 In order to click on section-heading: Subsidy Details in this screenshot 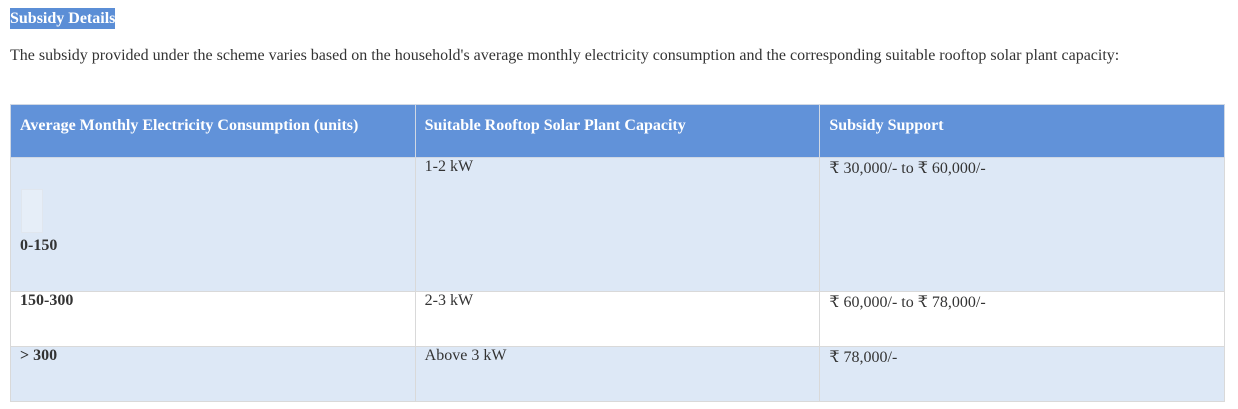, I will do `click(63, 18)`.